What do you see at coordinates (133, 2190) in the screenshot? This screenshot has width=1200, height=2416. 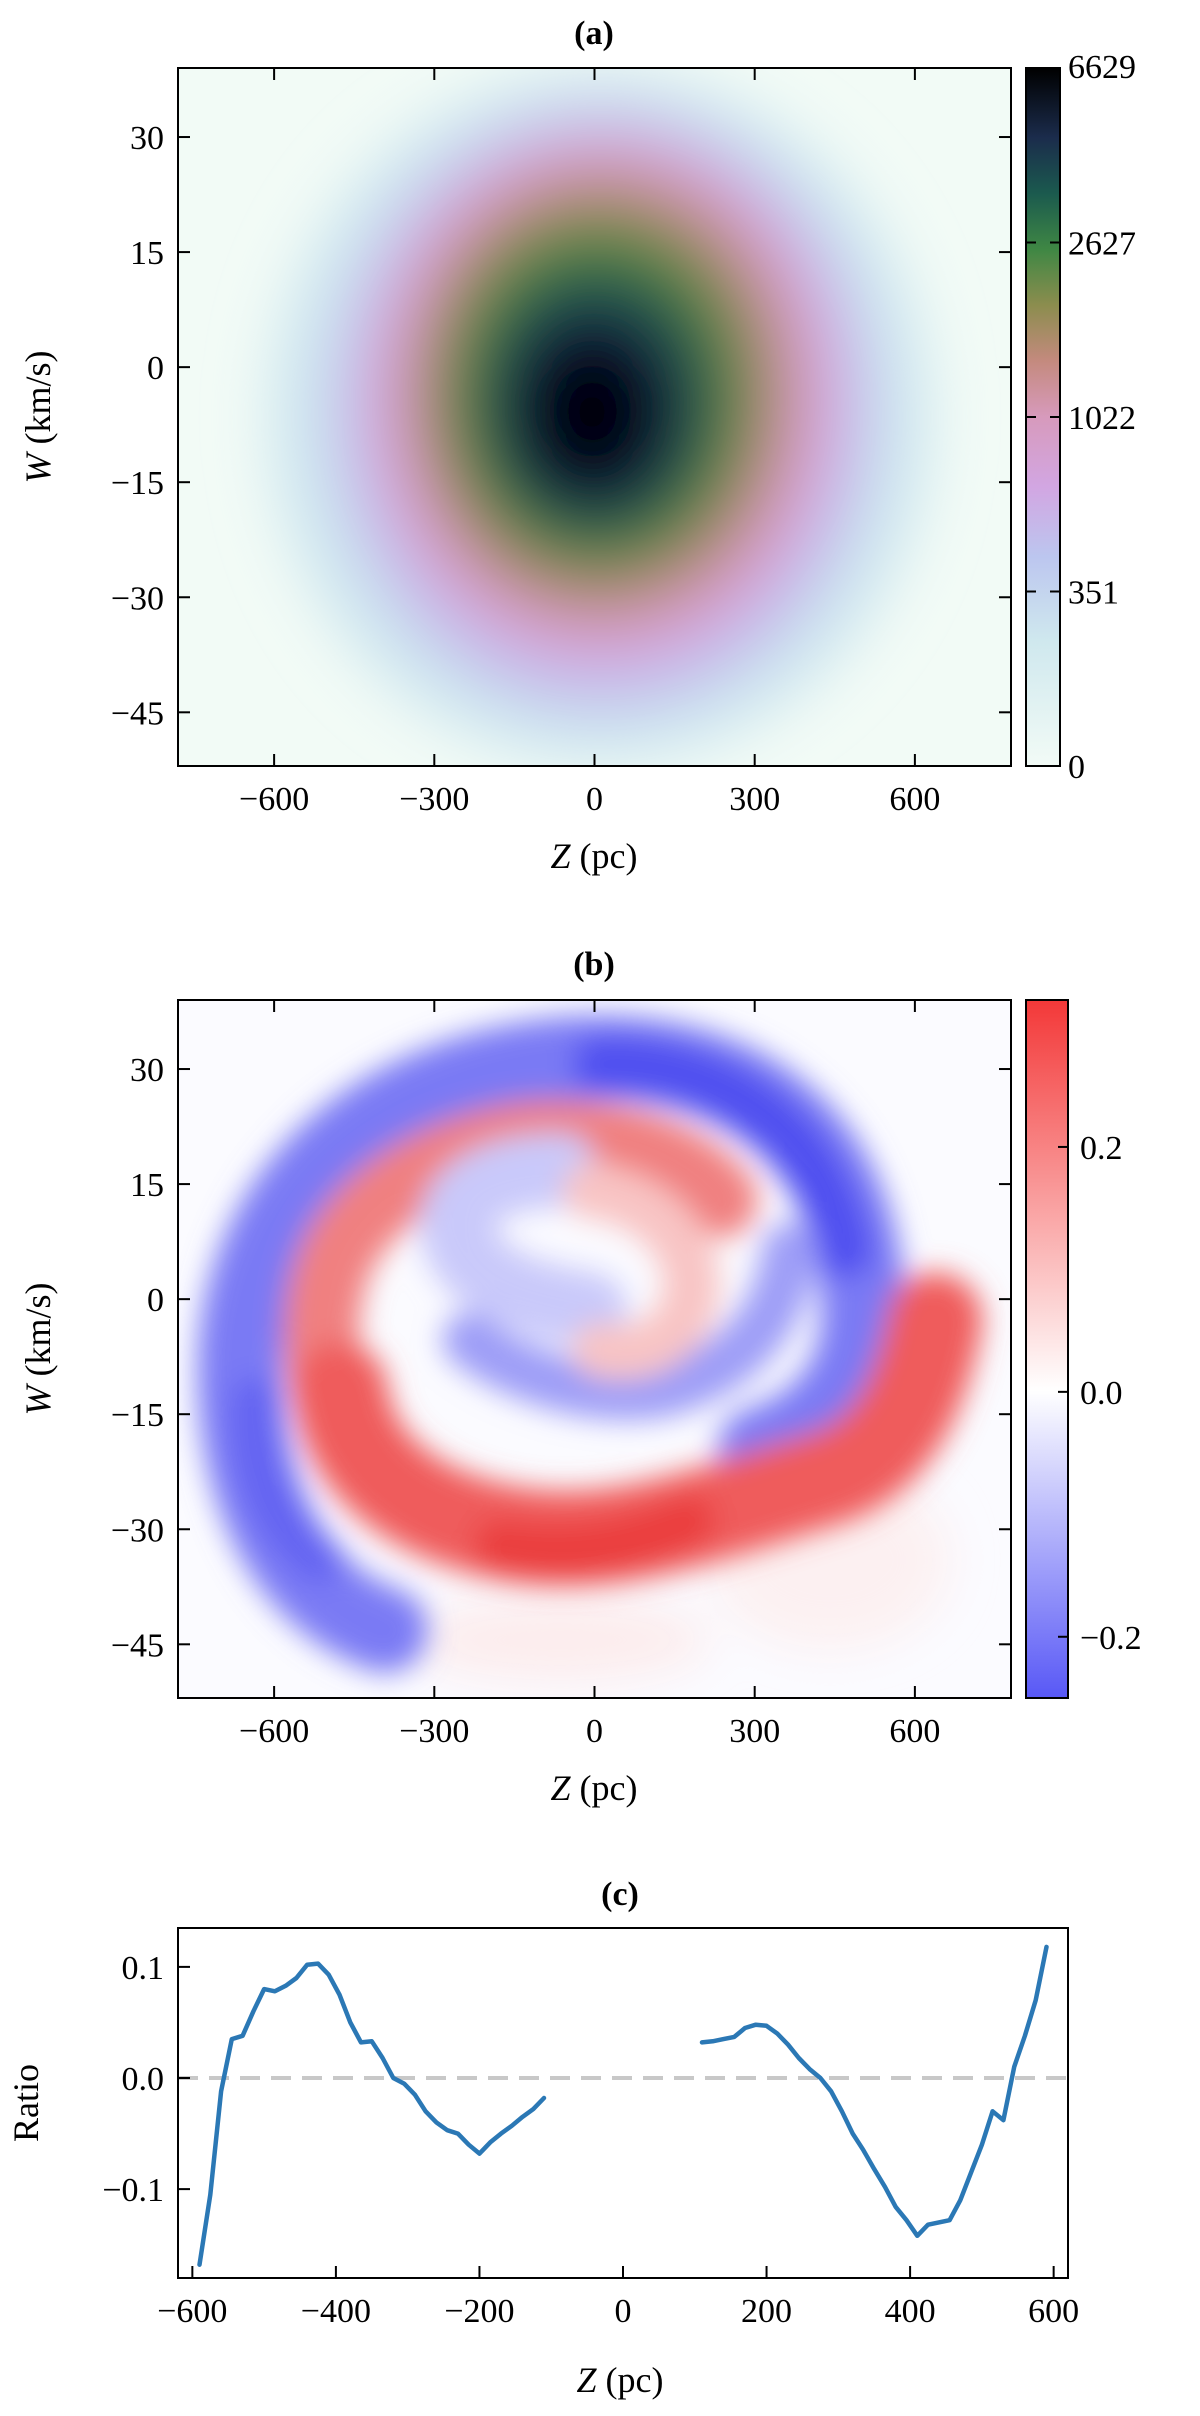 I see `y-tick-label: −0.1` at bounding box center [133, 2190].